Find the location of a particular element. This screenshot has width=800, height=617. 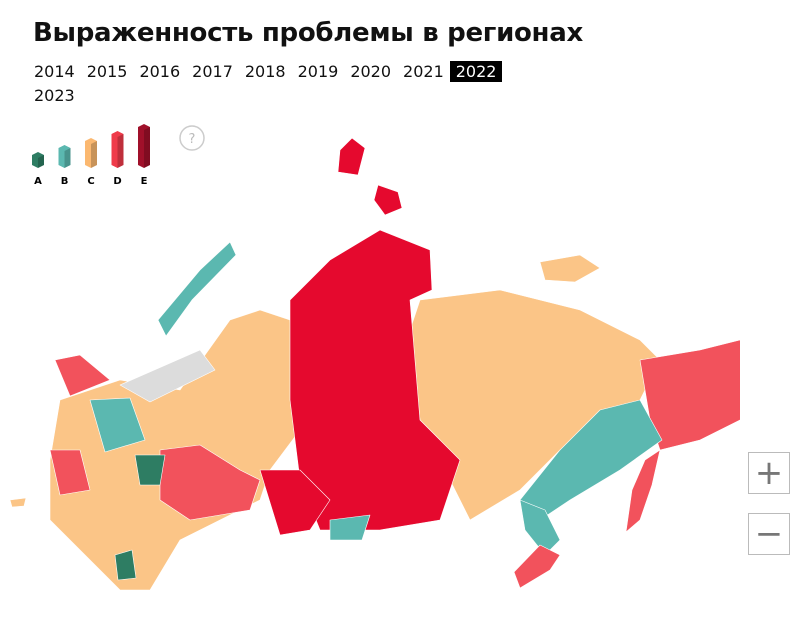

zoom-out-button: − is located at coordinates (769, 534).